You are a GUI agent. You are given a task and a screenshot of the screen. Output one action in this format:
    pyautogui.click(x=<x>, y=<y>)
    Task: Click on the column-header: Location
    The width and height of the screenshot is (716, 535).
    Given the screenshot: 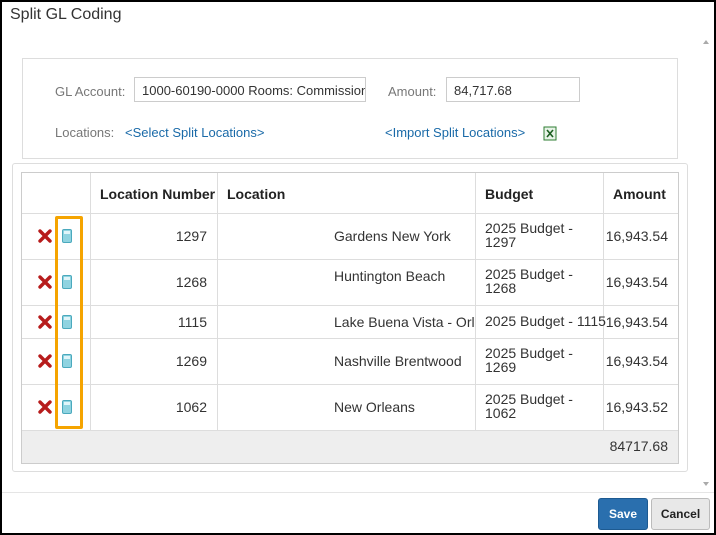 What is the action you would take?
    pyautogui.click(x=256, y=194)
    